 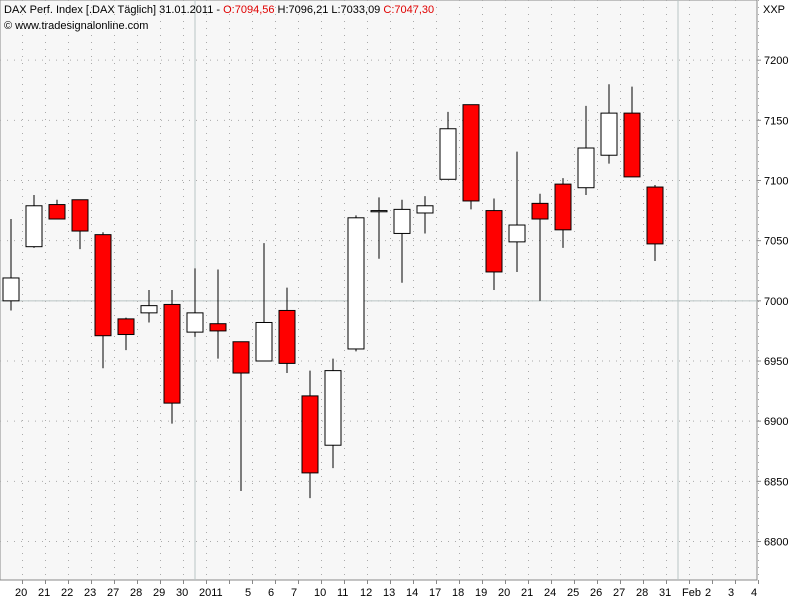 What do you see at coordinates (776, 302) in the screenshot?
I see `y-tick-label: 7000` at bounding box center [776, 302].